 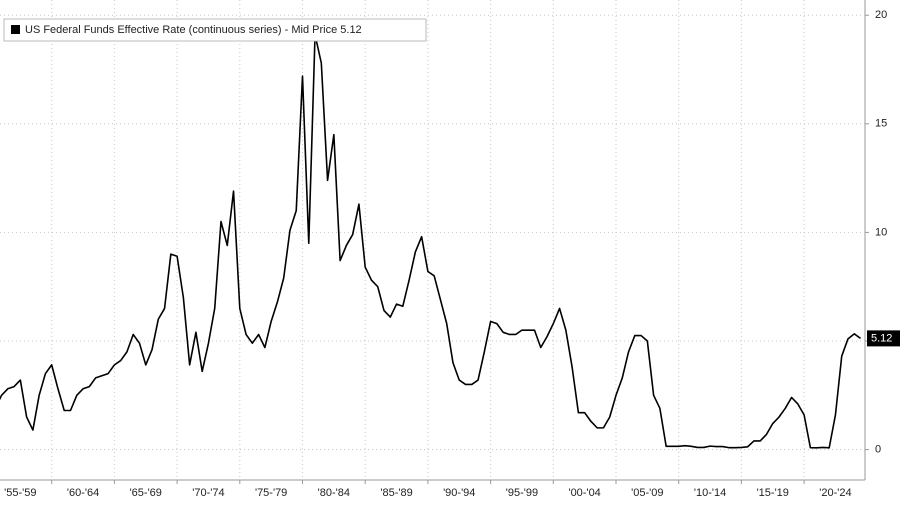 I want to click on x-tick-label: '80-'84, so click(x=334, y=493).